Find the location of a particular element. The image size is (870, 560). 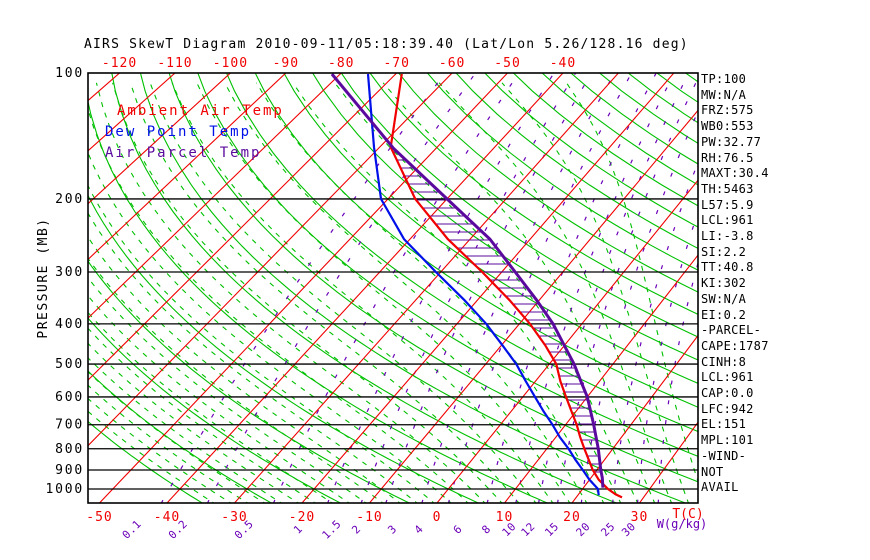

svg-text: 0 is located at coordinates (437, 517).